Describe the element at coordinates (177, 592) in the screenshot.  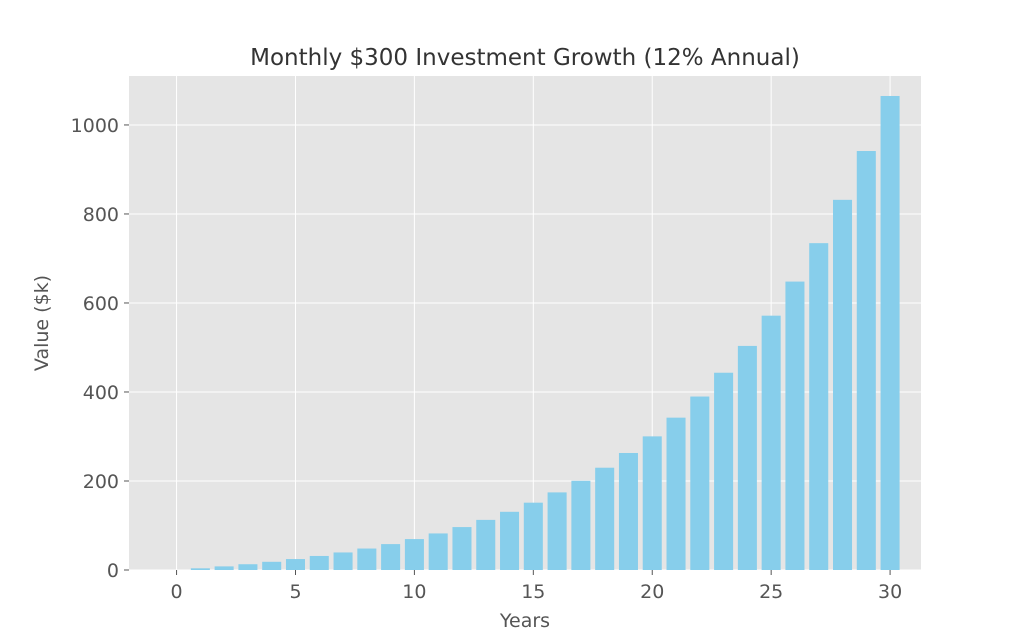
I see `x-tick-label: 0` at that location.